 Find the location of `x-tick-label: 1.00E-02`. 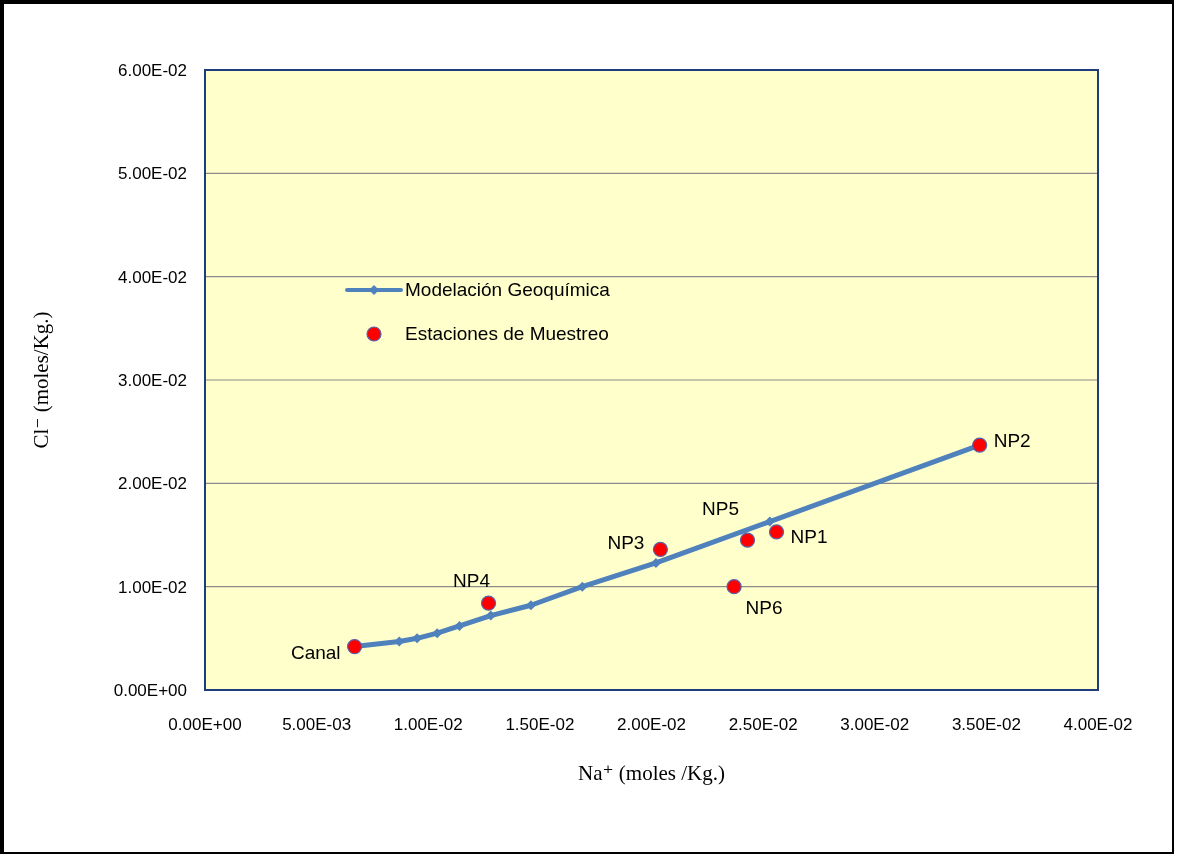

x-tick-label: 1.00E-02 is located at coordinates (428, 725).